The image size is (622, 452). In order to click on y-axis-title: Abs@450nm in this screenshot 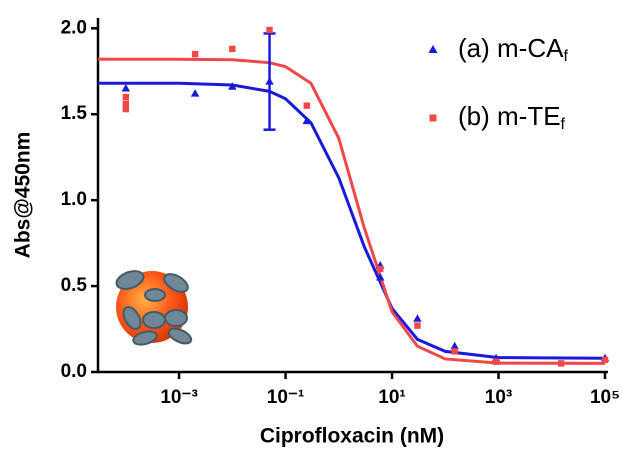, I will do `click(23, 195)`.